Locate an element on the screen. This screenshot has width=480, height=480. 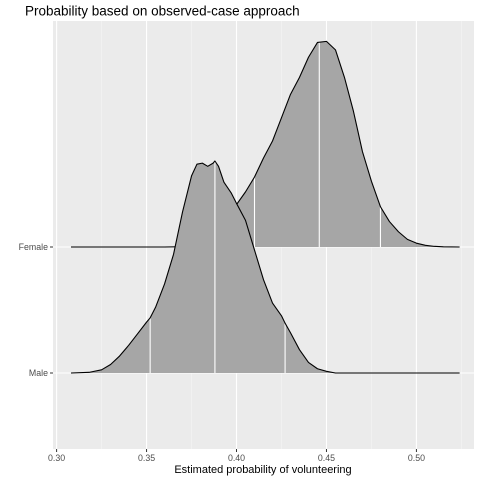
x-tick-label: 0.30 is located at coordinates (56, 458).